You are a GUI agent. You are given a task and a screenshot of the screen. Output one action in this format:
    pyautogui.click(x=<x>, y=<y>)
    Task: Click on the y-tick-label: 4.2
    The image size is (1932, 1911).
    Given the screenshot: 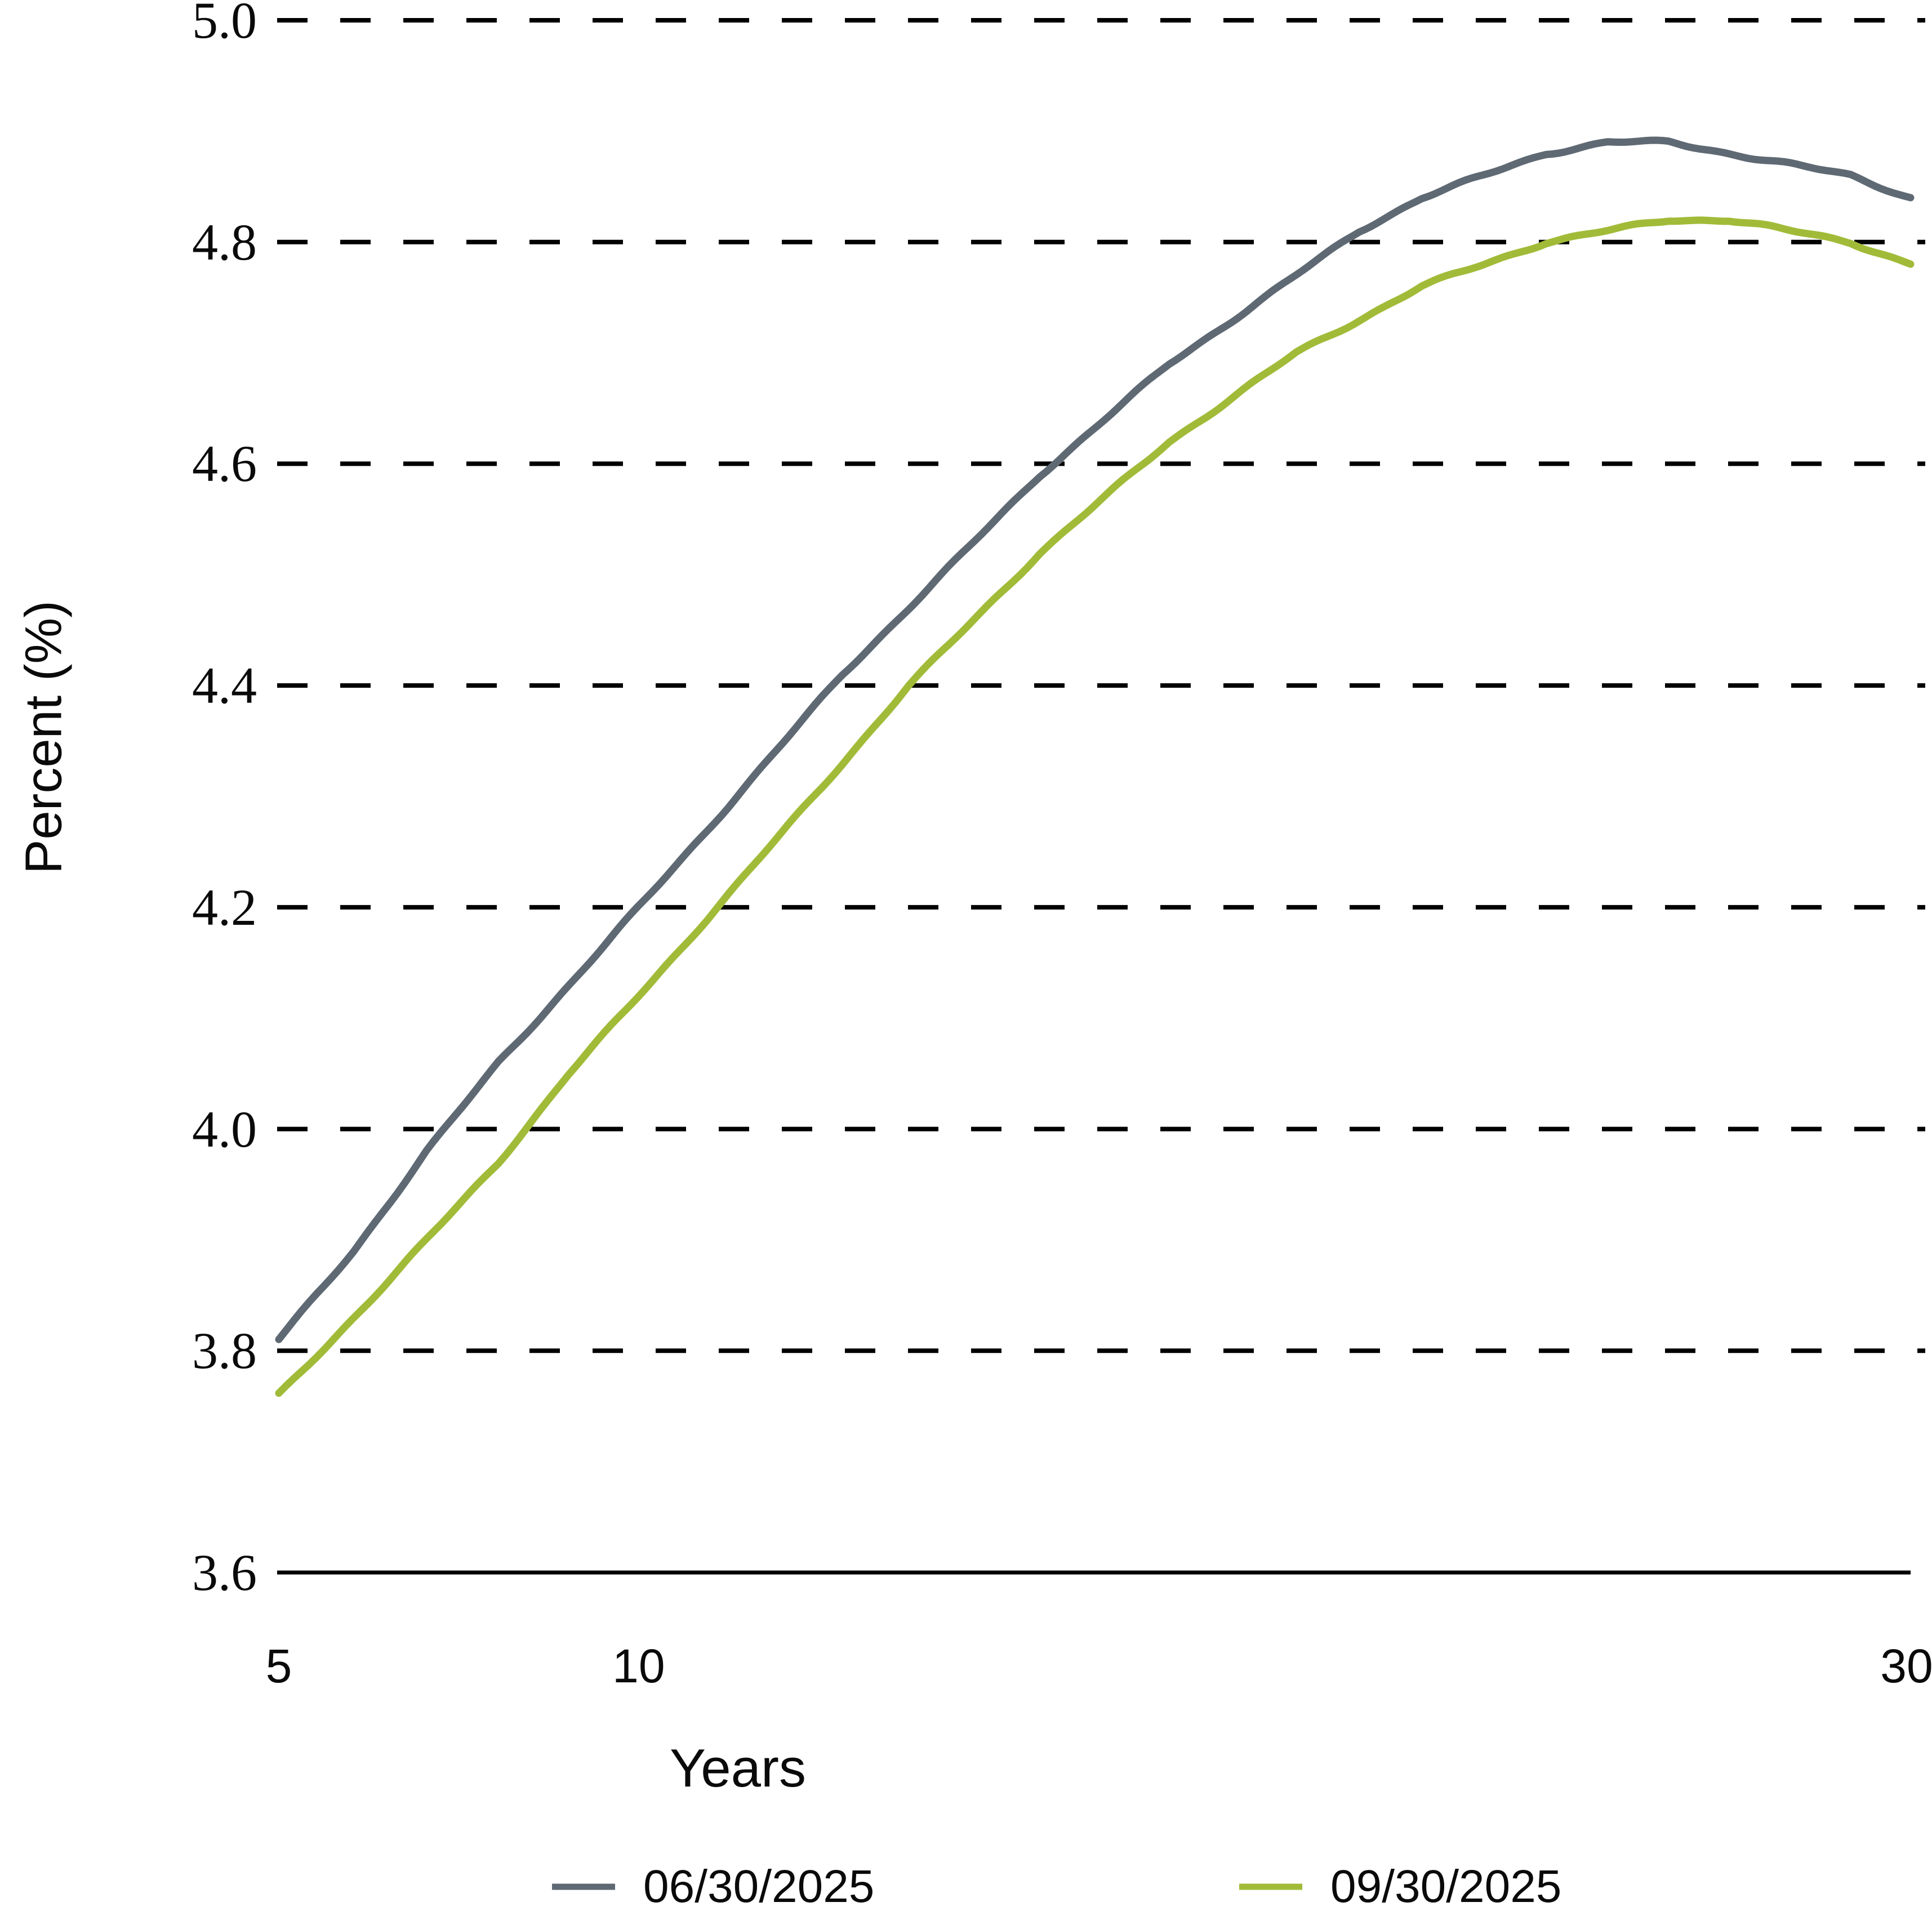 What is the action you would take?
    pyautogui.click(x=224, y=907)
    